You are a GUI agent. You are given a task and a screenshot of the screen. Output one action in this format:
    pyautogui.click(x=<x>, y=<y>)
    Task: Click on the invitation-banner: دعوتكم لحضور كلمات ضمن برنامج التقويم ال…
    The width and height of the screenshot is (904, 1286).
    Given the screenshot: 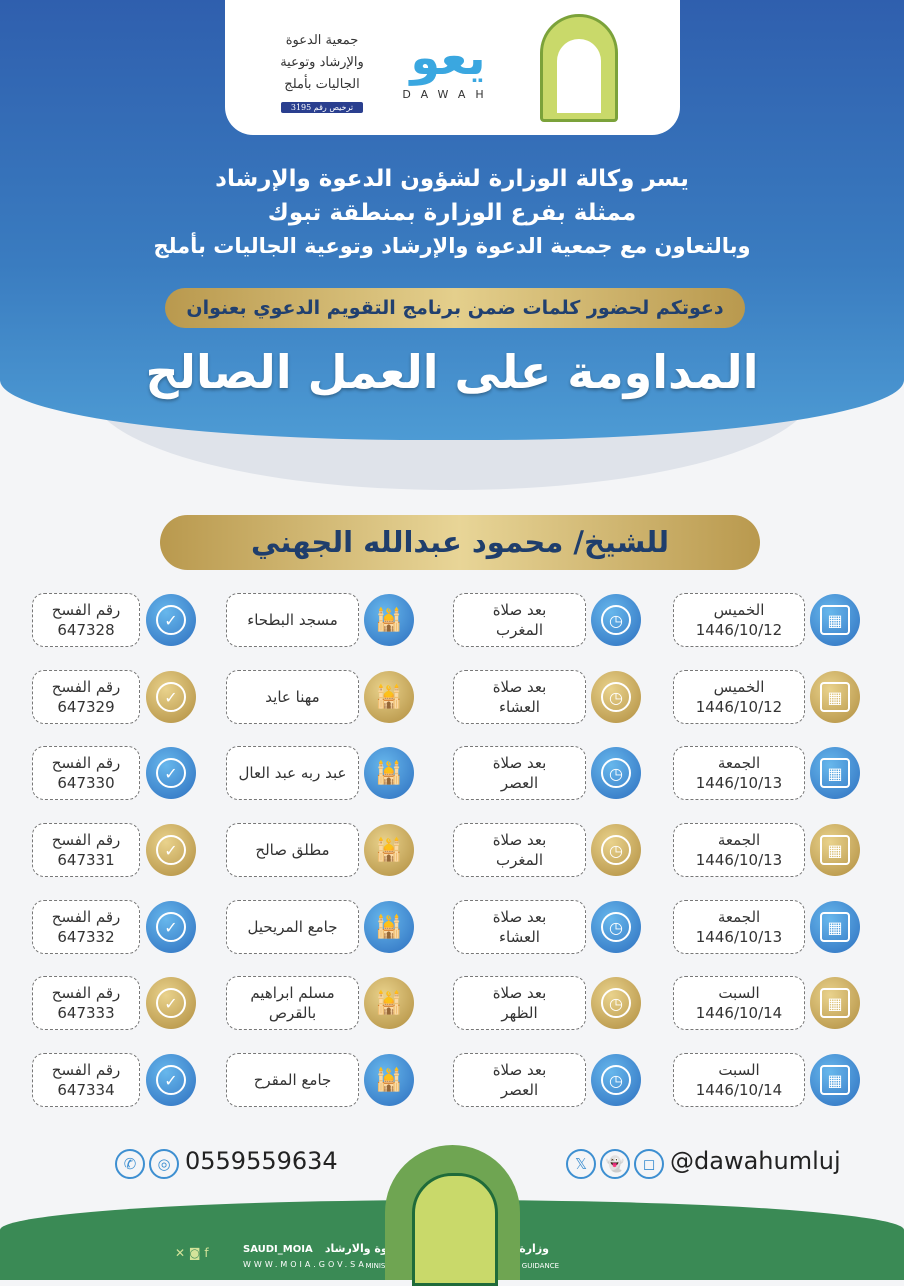 What is the action you would take?
    pyautogui.click(x=455, y=308)
    